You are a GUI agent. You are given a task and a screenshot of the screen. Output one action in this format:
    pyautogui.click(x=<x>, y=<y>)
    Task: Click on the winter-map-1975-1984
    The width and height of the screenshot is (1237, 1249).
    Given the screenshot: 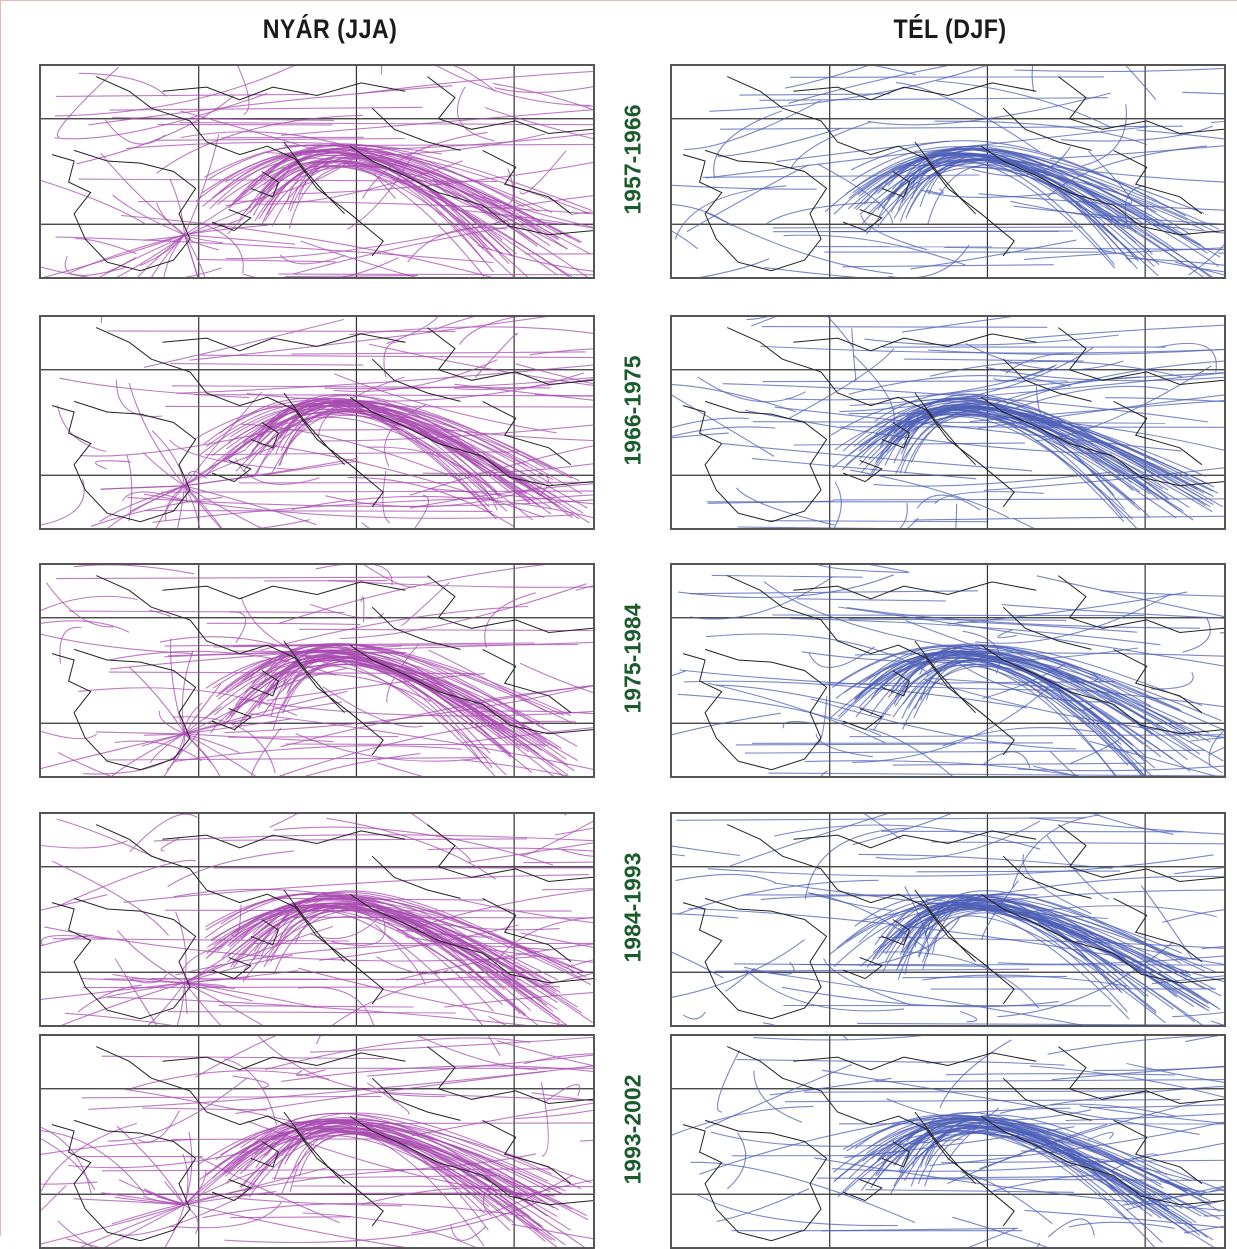 What is the action you would take?
    pyautogui.click(x=948, y=670)
    